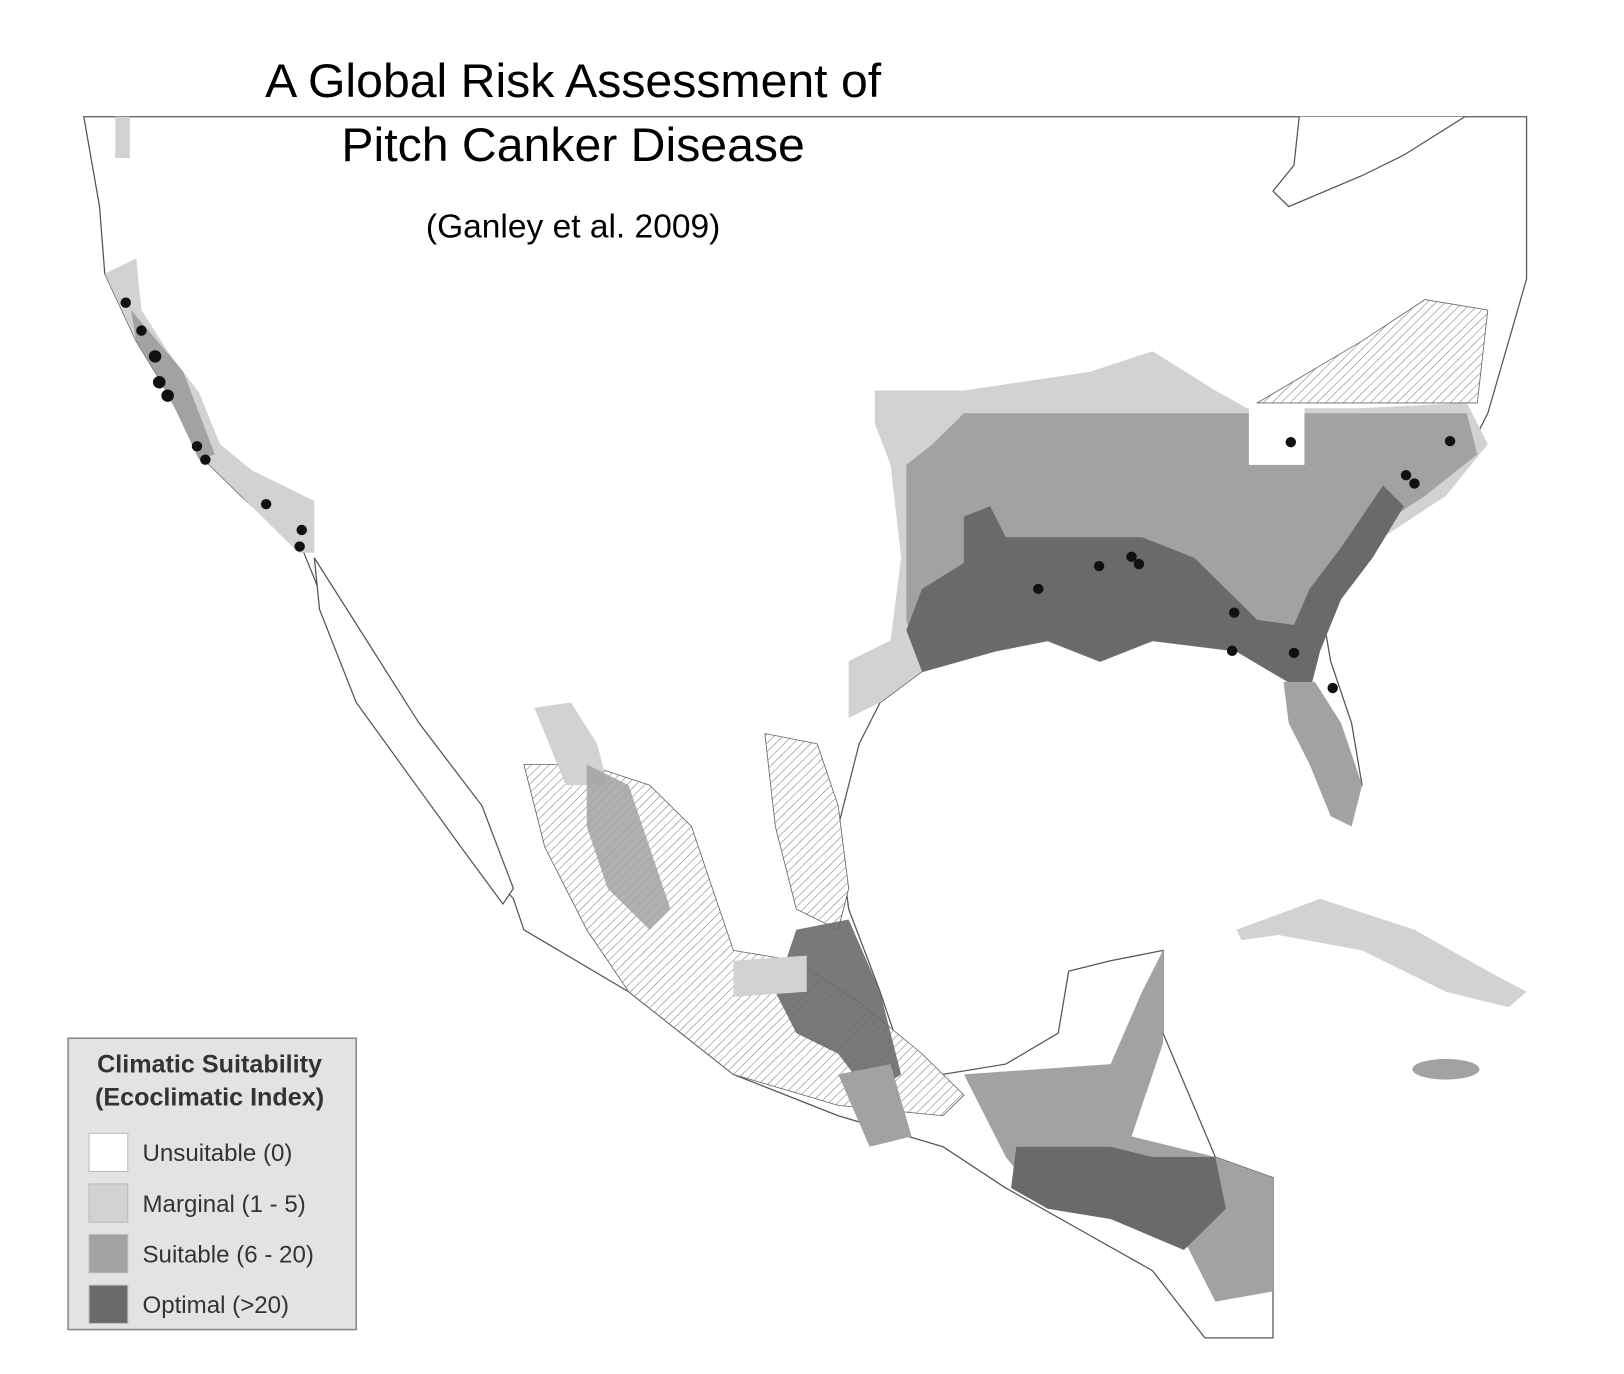 This screenshot has width=1624, height=1374. I want to click on region-unsuitable, so click(1276, 436).